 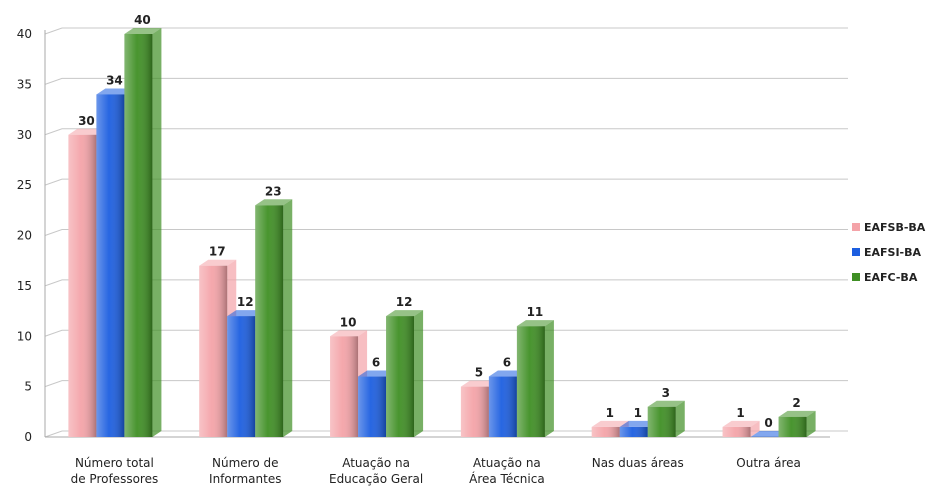 I want to click on x-tick-label: Área Técnica, so click(x=507, y=478).